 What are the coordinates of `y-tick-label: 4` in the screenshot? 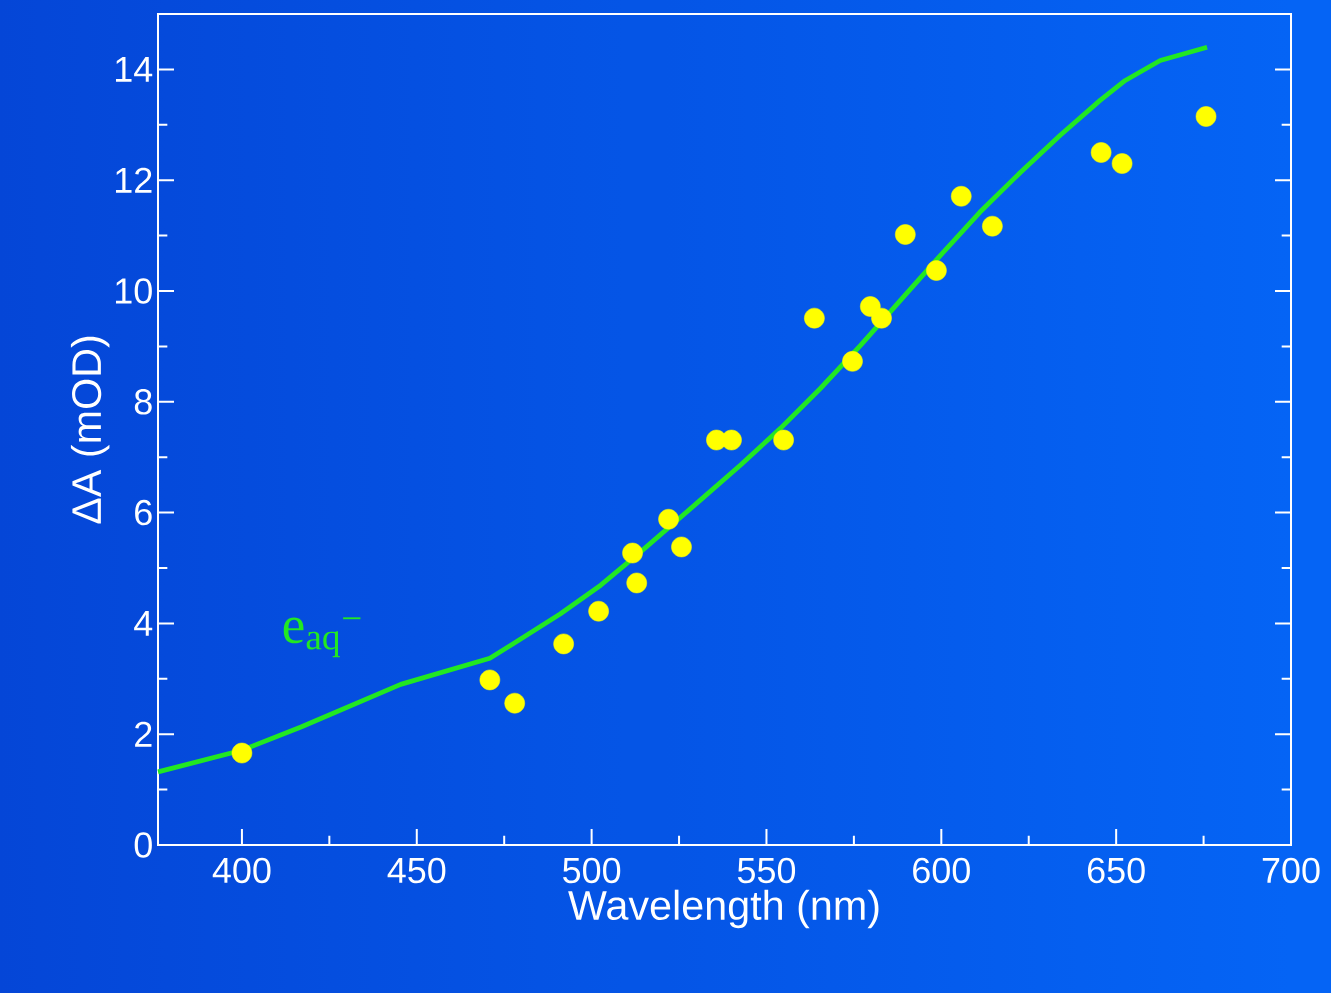 It's located at (143, 623).